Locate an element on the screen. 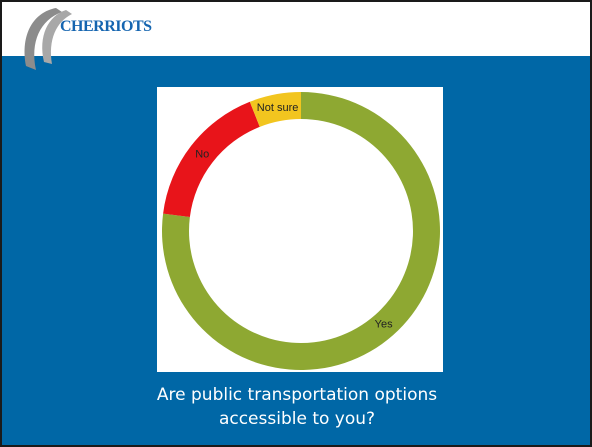  segment-label: Yes is located at coordinates (384, 325).